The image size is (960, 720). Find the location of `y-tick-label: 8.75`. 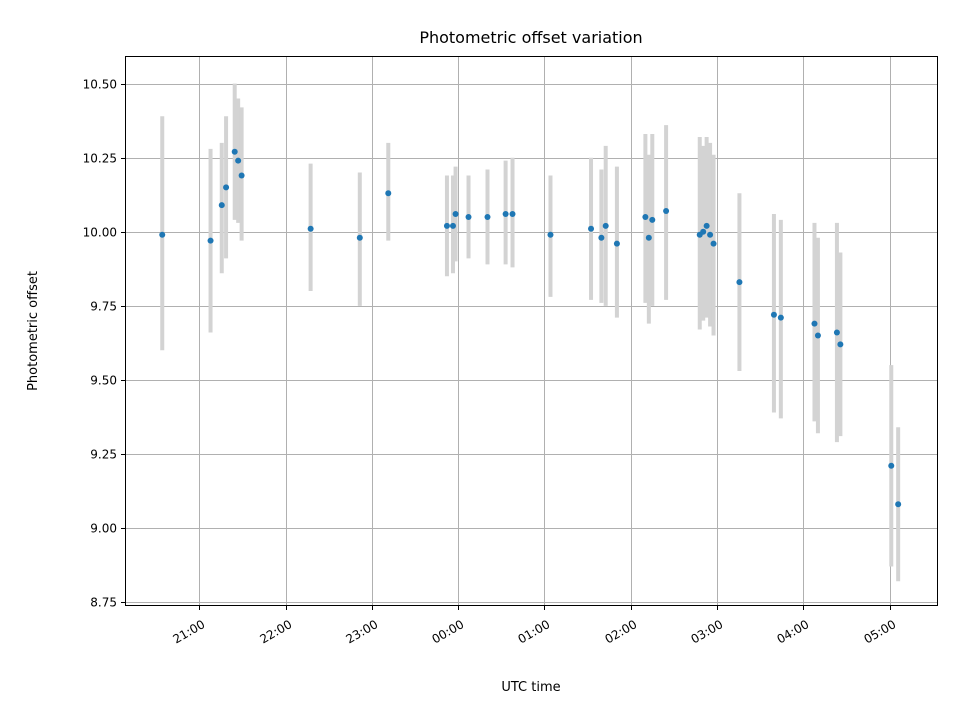

y-tick-label: 8.75 is located at coordinates (103, 603).